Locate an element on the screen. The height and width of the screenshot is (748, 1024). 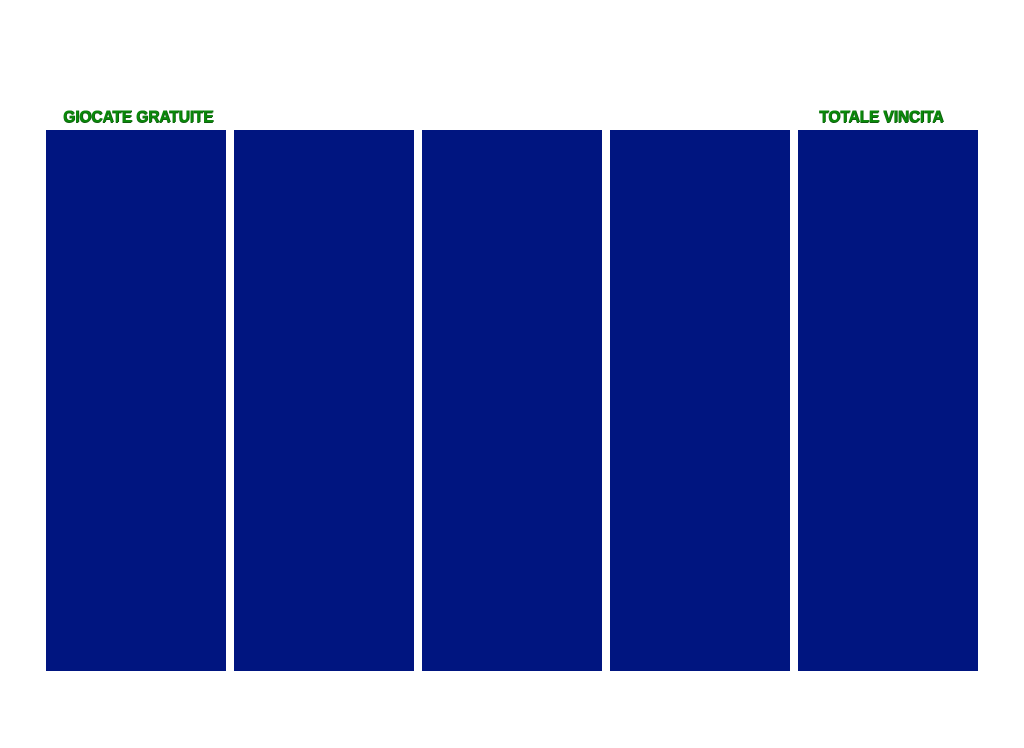
total-win-label: TOTALE VINCITA is located at coordinates (881, 116).